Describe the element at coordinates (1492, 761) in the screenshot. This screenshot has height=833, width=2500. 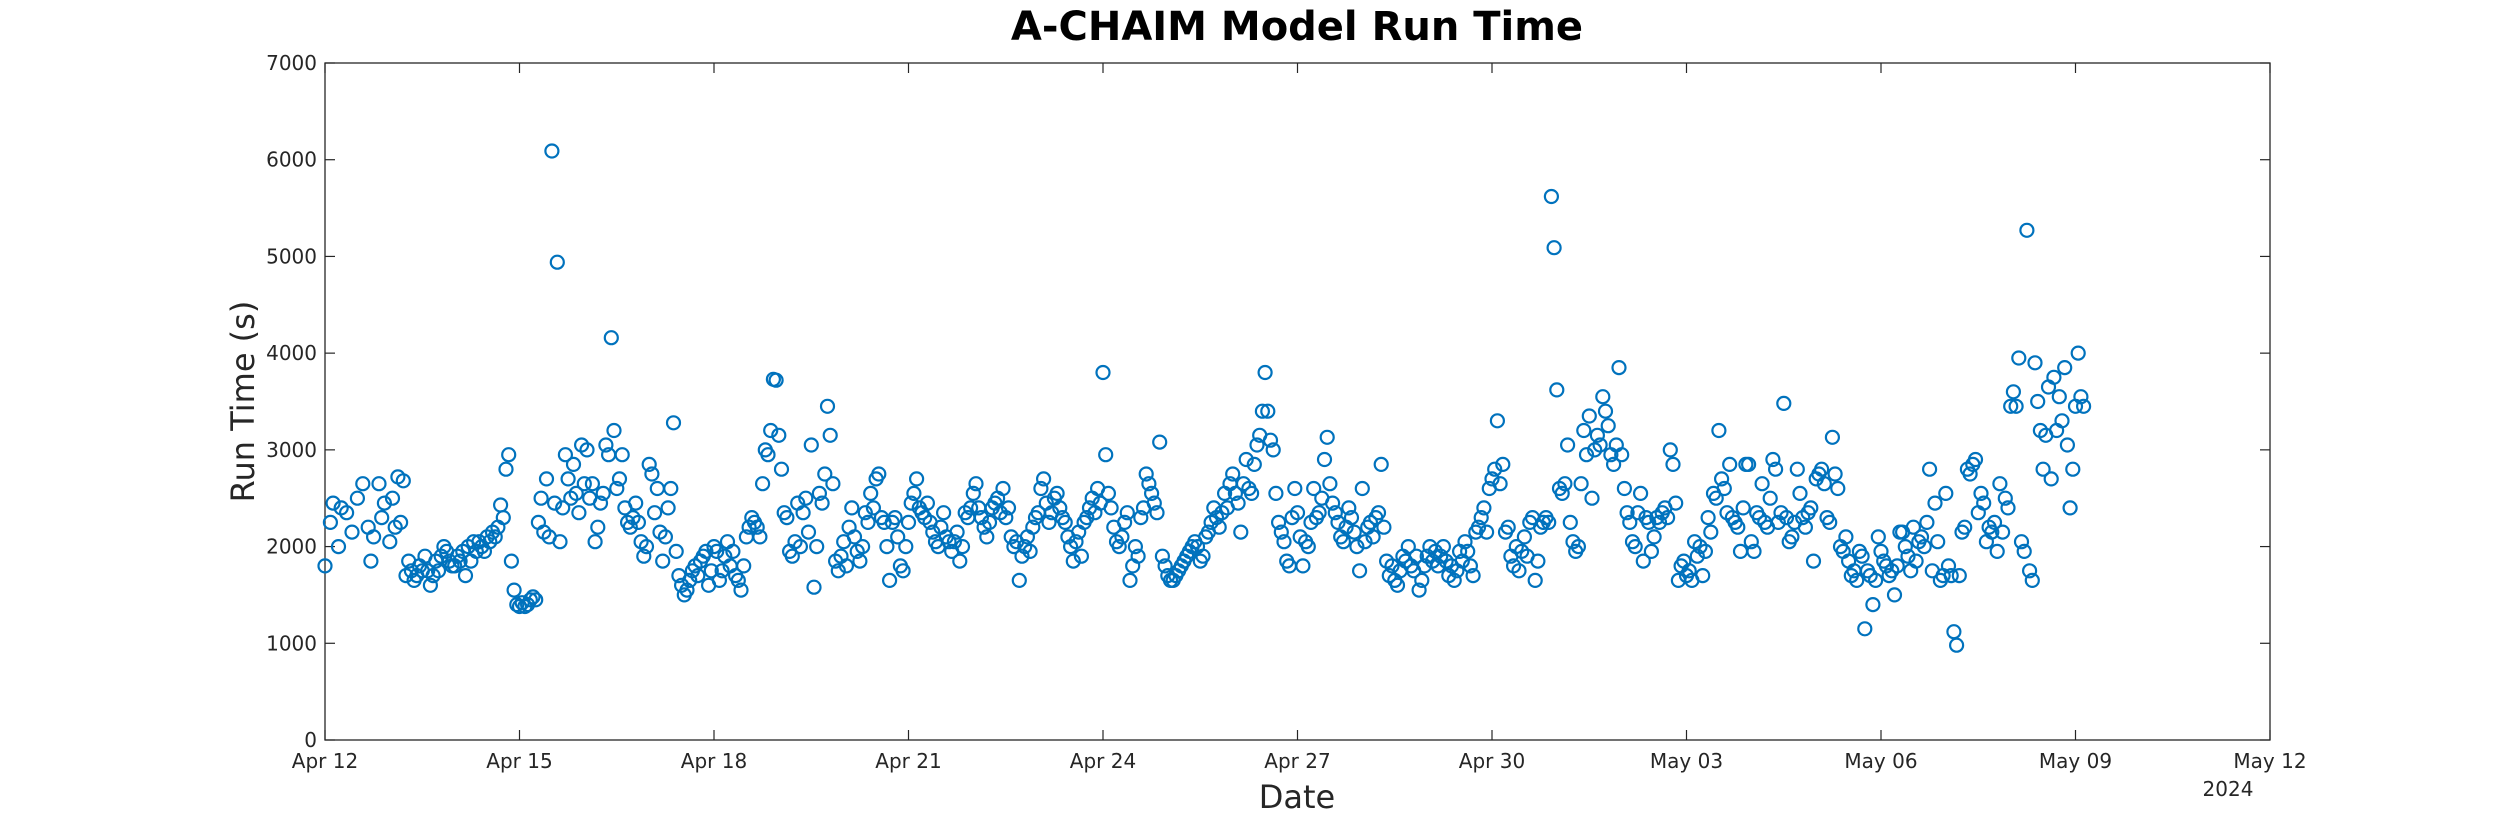
I see `x-tick-label: Apr 30` at that location.